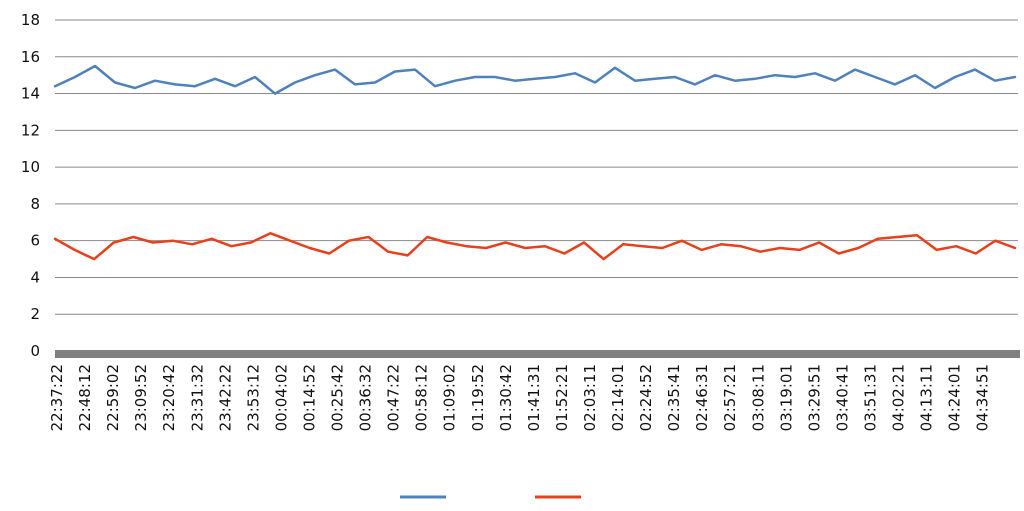 The width and height of the screenshot is (1024, 511). What do you see at coordinates (57, 397) in the screenshot?
I see `x-tick-label: 22:37:22` at bounding box center [57, 397].